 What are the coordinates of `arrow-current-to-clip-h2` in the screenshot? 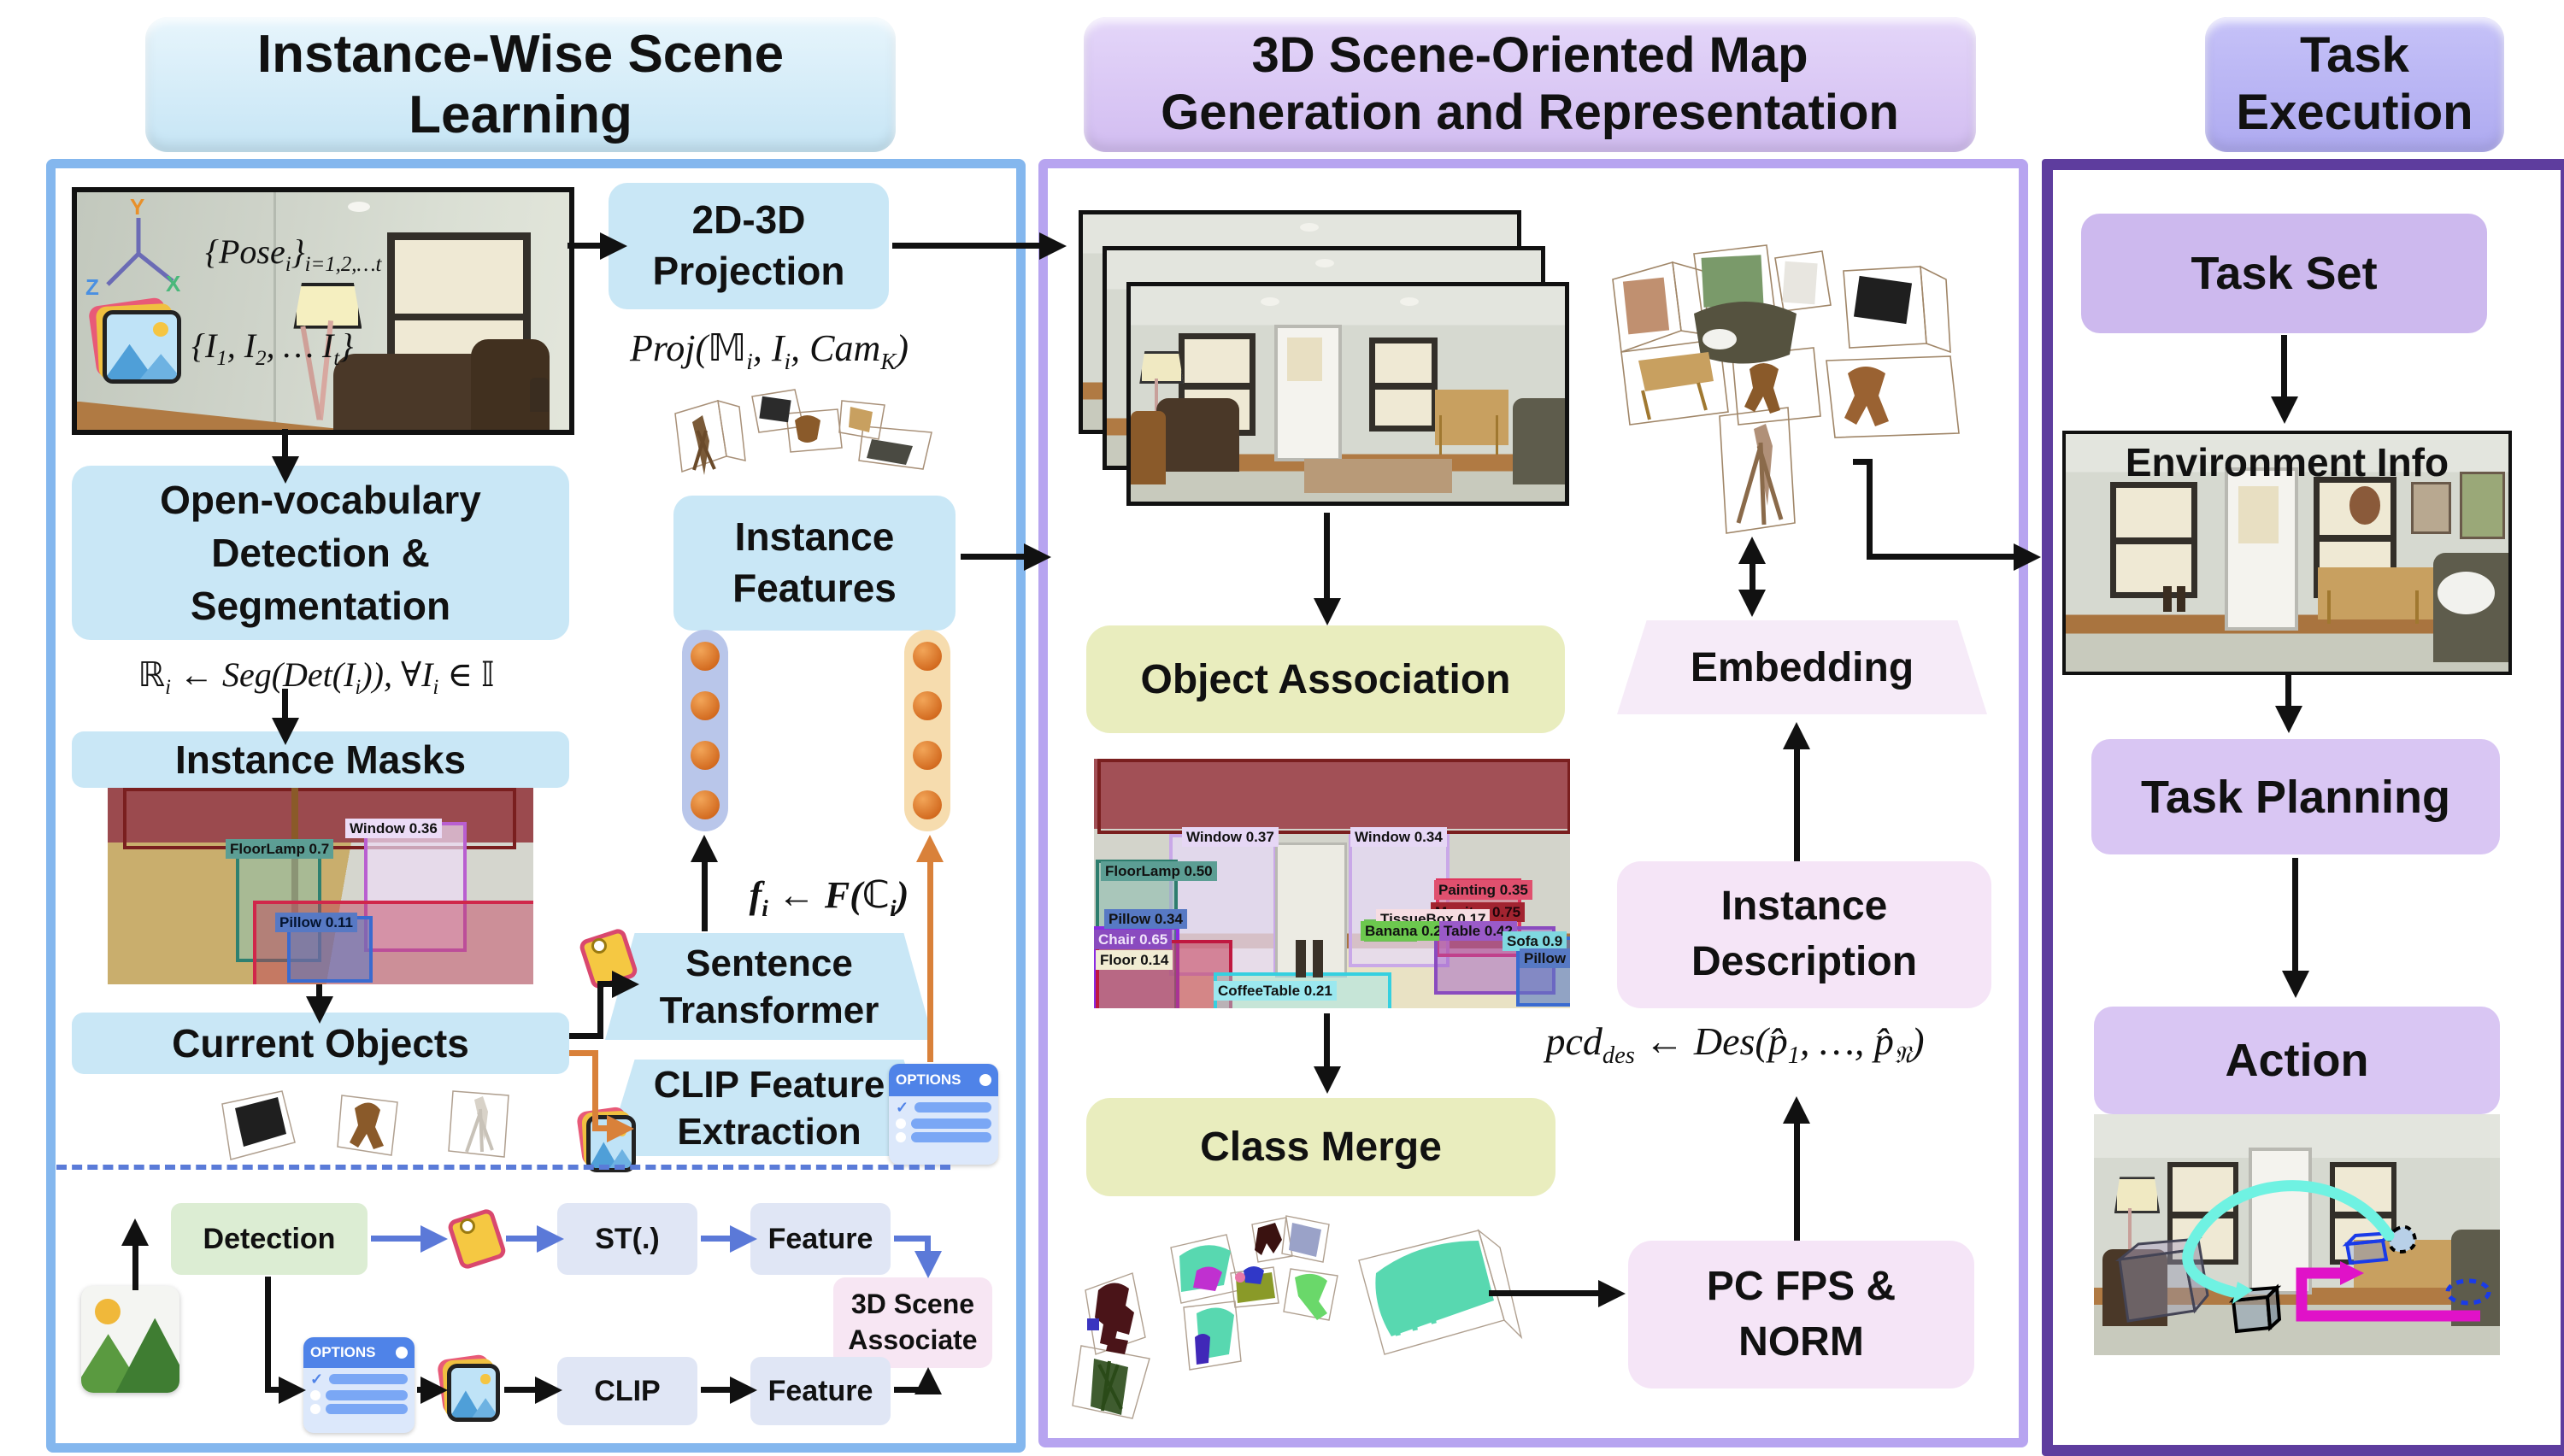 It's located at (601, 1128).